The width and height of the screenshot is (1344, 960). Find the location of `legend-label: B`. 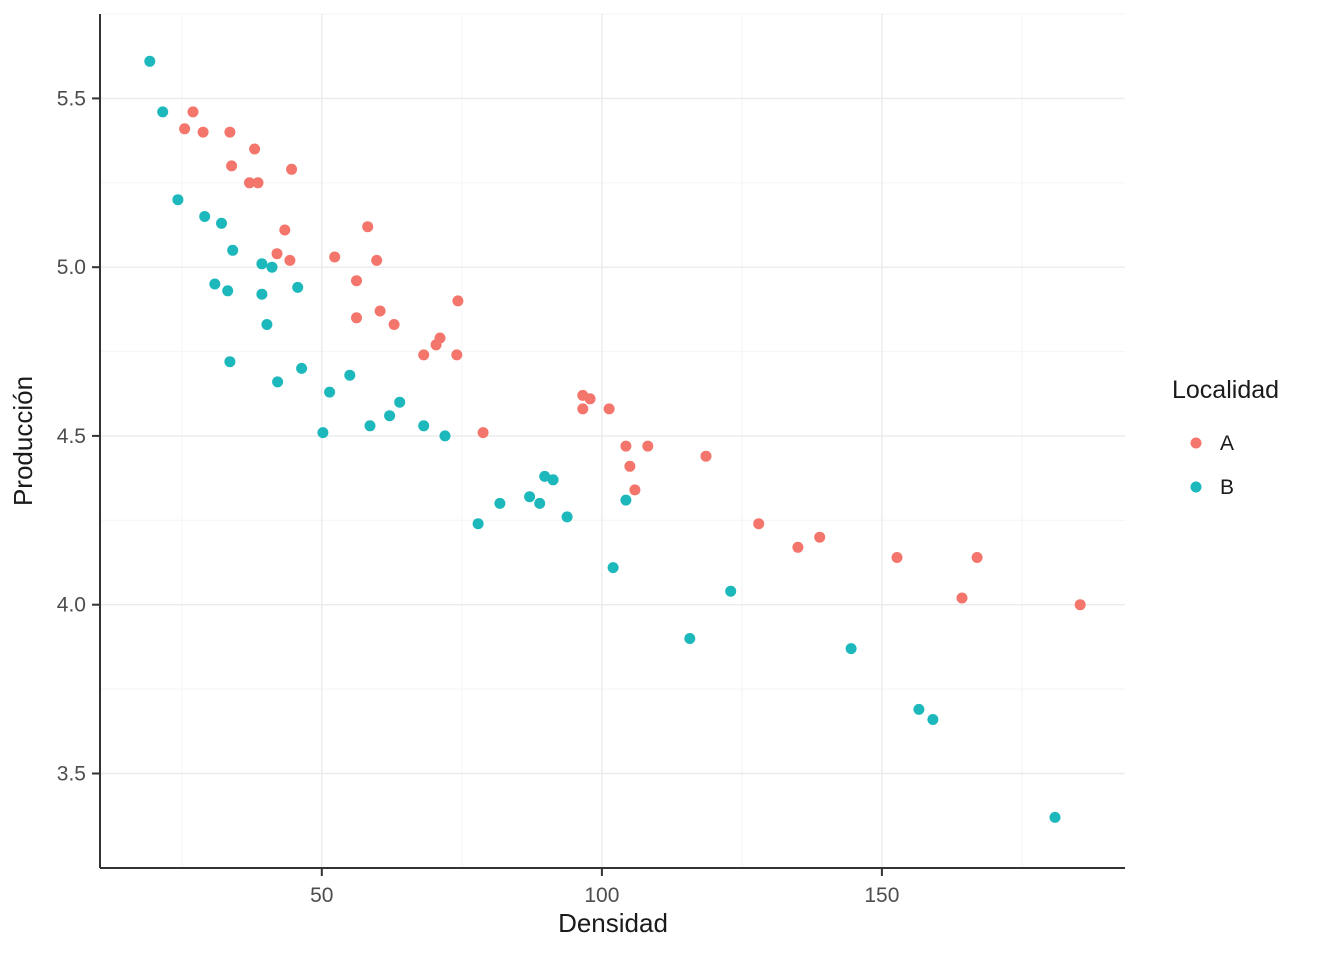

legend-label: B is located at coordinates (1227, 487).